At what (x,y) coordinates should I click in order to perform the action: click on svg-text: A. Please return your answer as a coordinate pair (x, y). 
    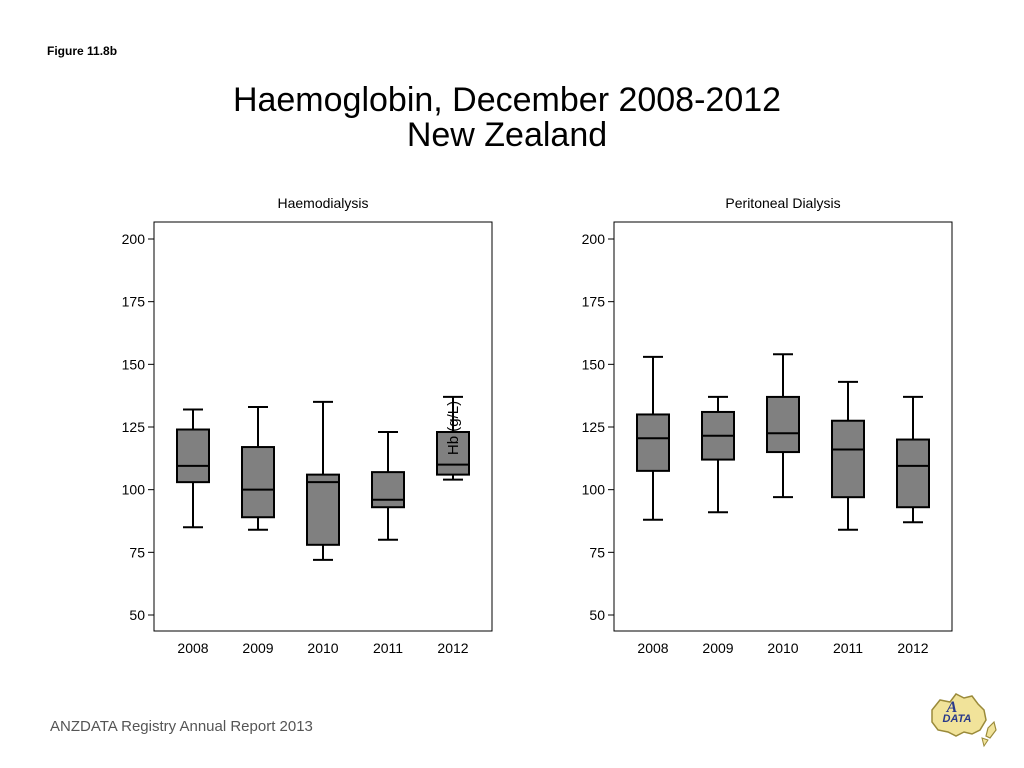
    Looking at the image, I should click on (952, 707).